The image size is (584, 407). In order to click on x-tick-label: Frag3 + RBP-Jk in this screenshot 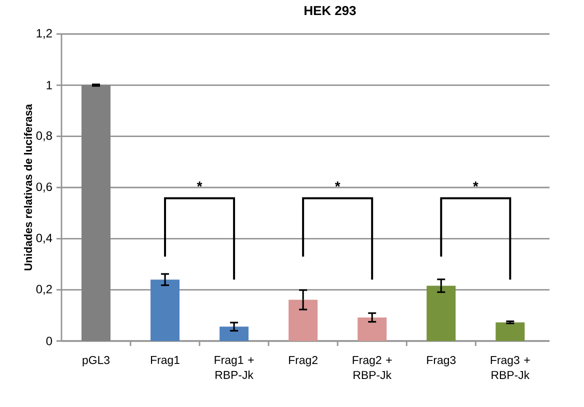, I will do `click(510, 368)`.